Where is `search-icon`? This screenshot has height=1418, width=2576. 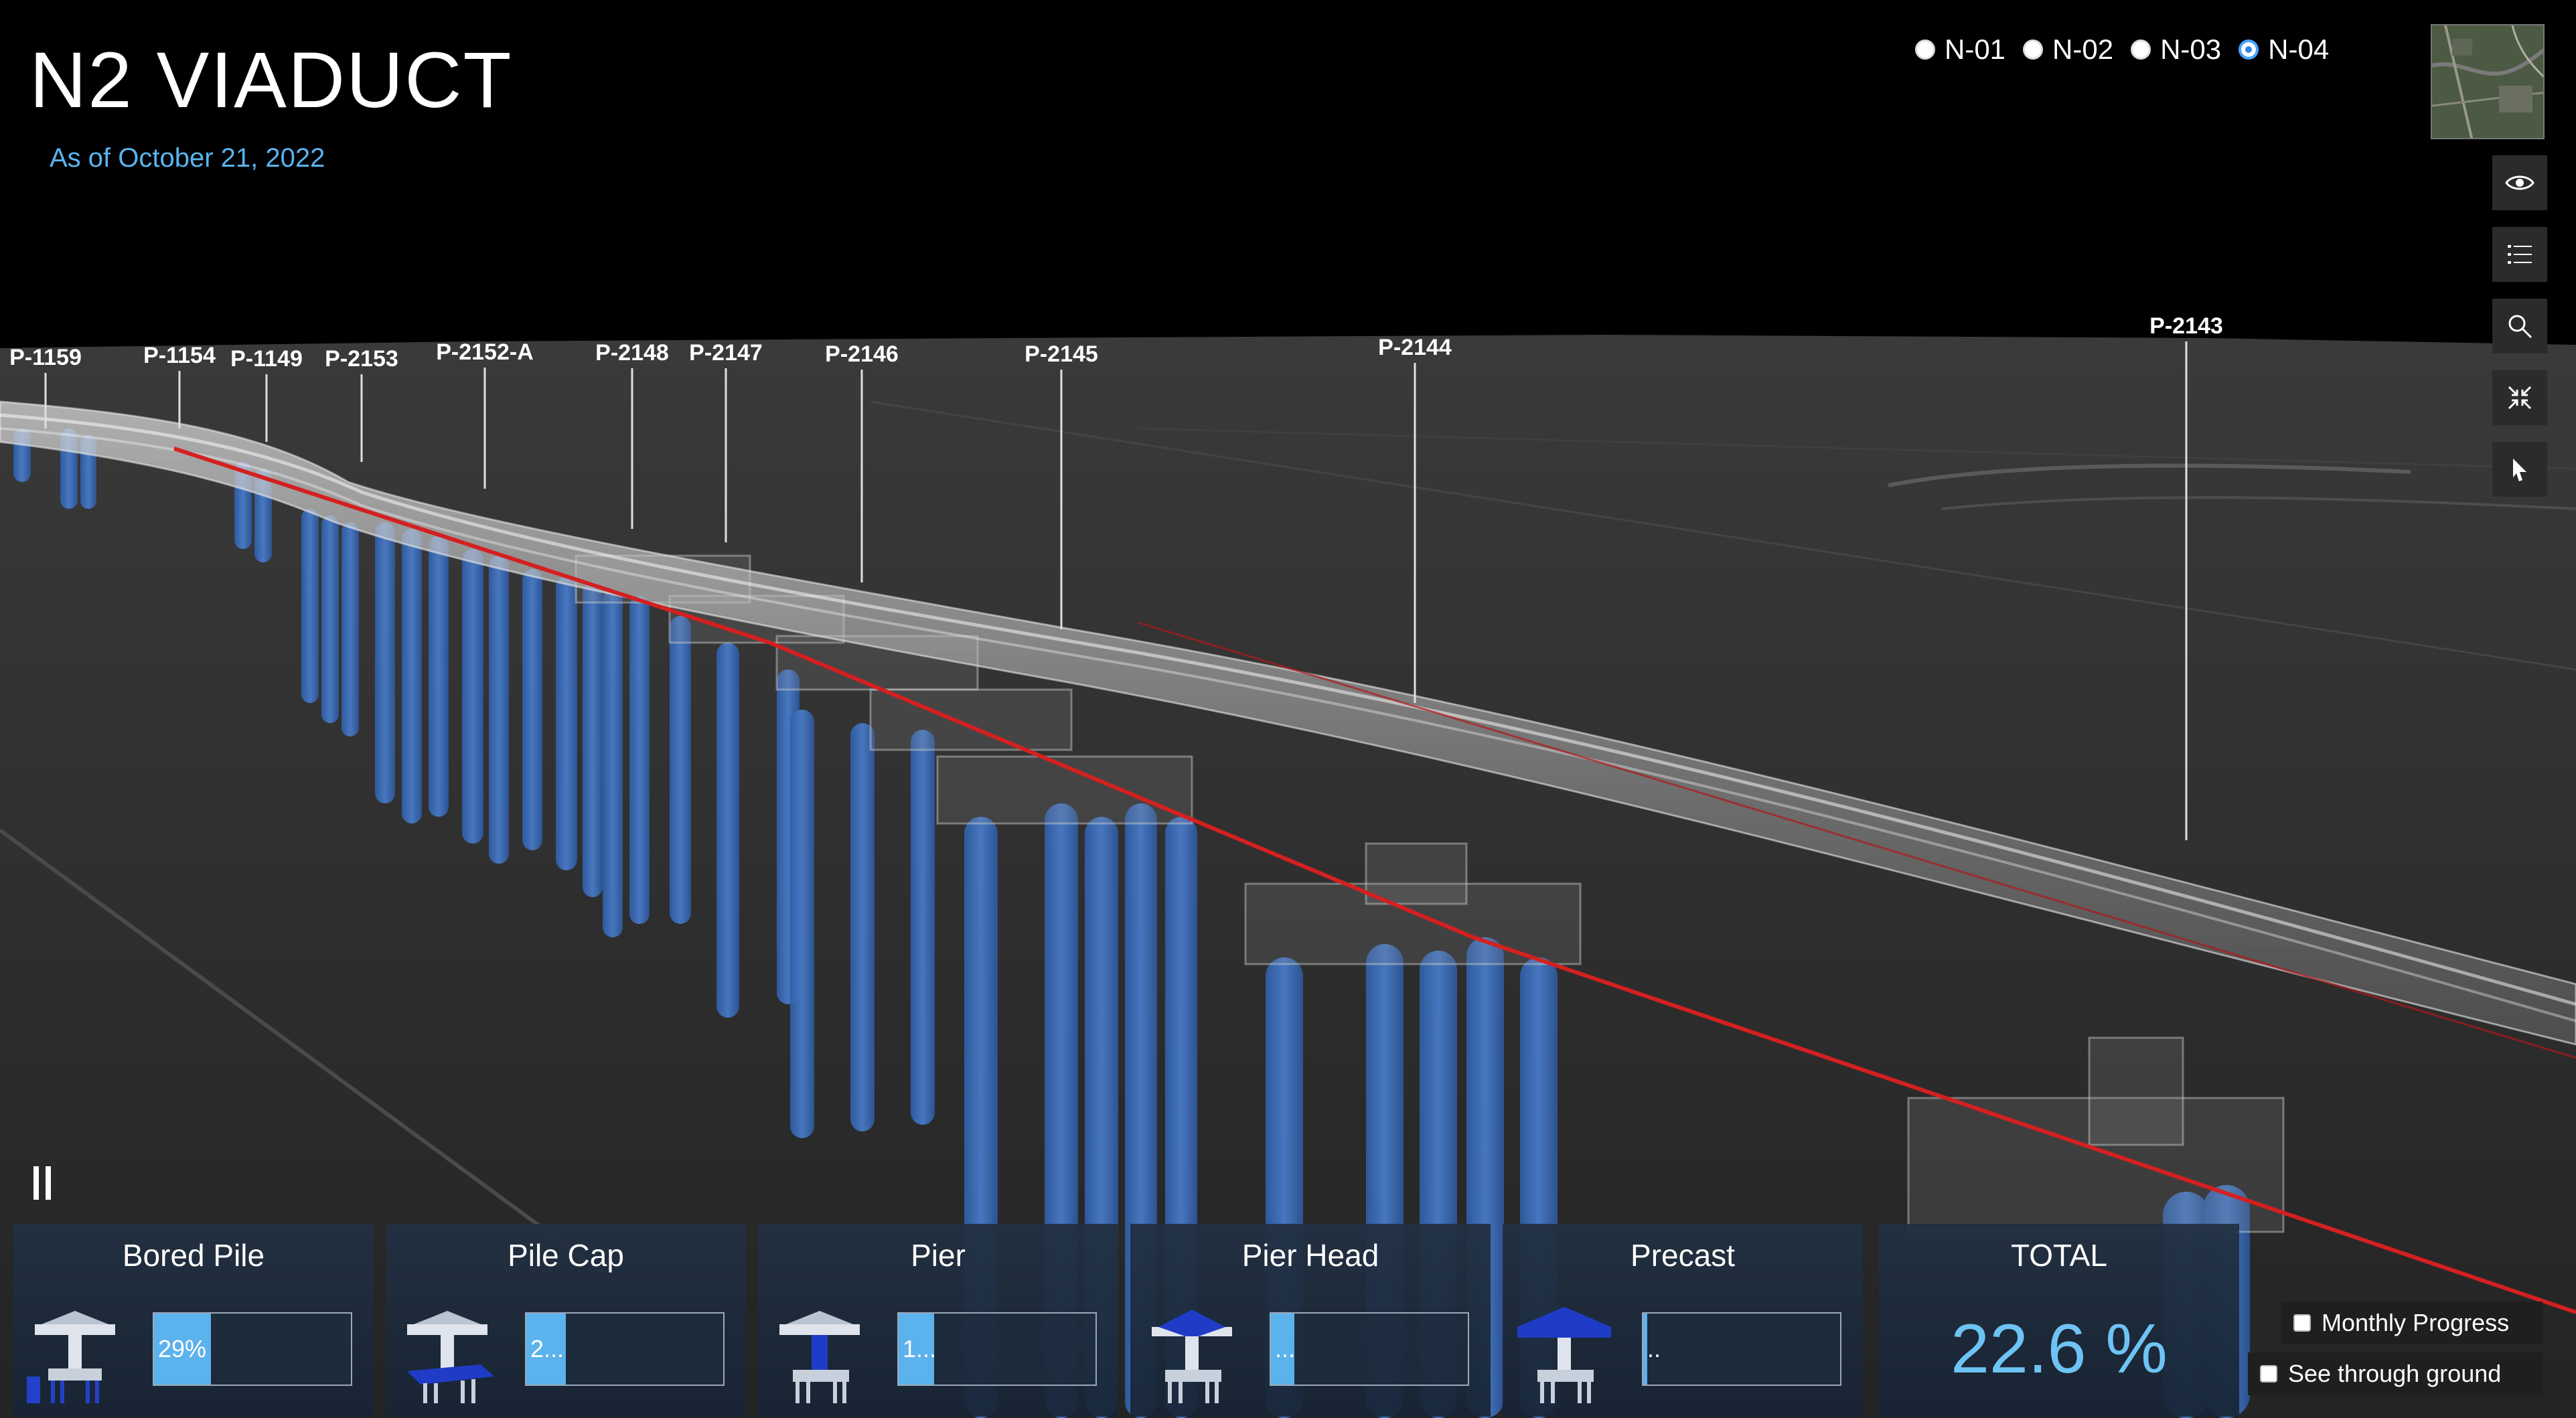 search-icon is located at coordinates (2520, 327).